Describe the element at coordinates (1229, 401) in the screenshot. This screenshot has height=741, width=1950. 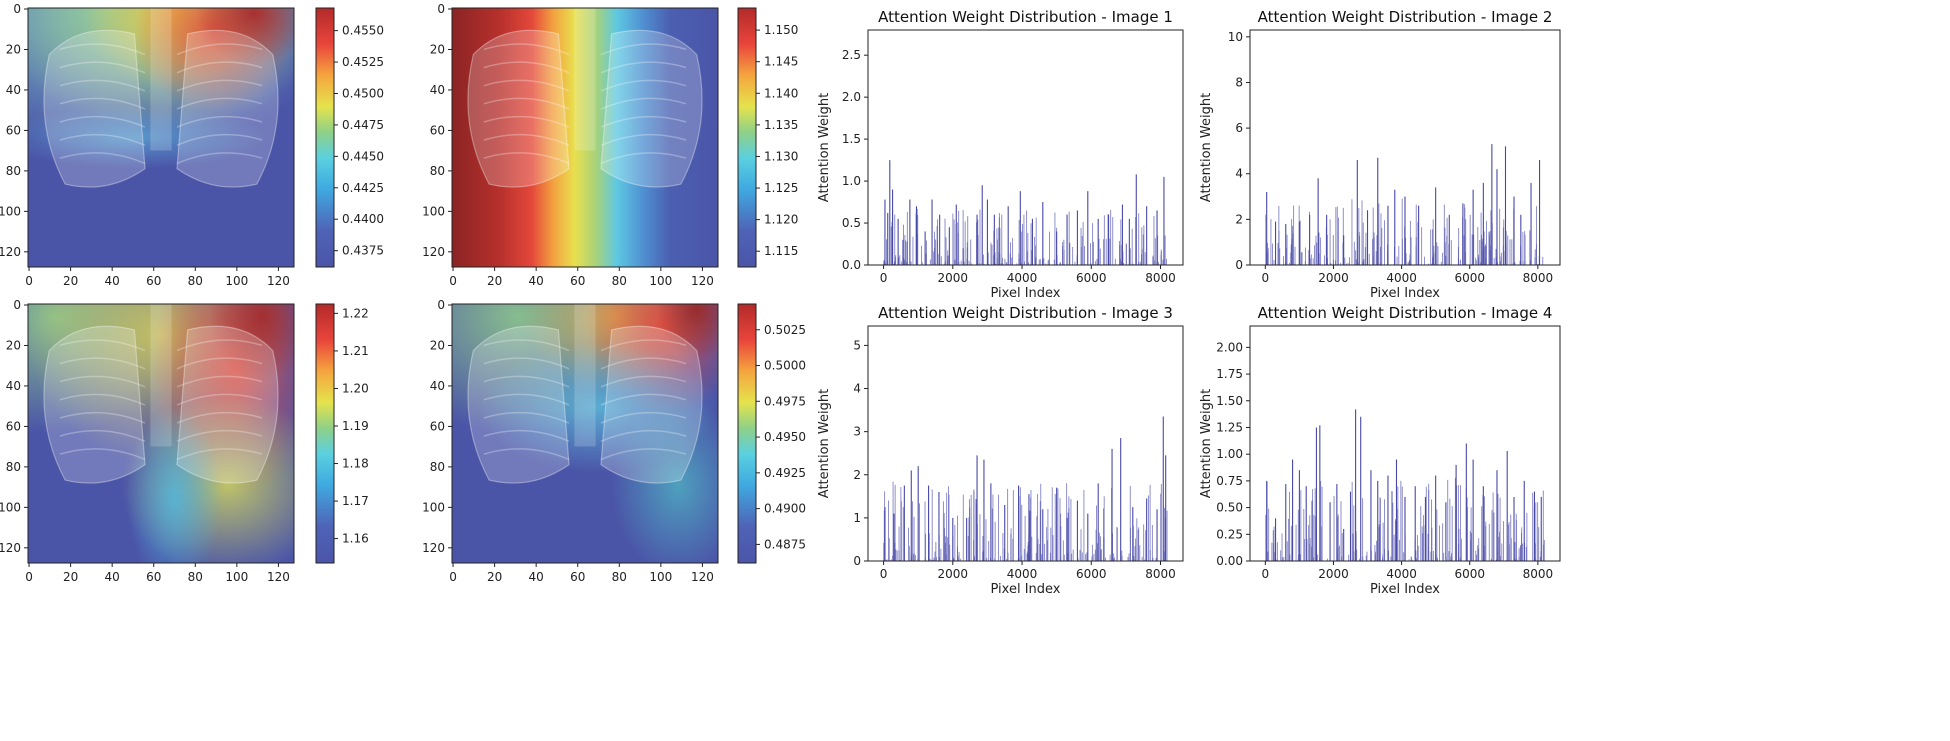
I see `y-tick-label: 1.50` at that location.